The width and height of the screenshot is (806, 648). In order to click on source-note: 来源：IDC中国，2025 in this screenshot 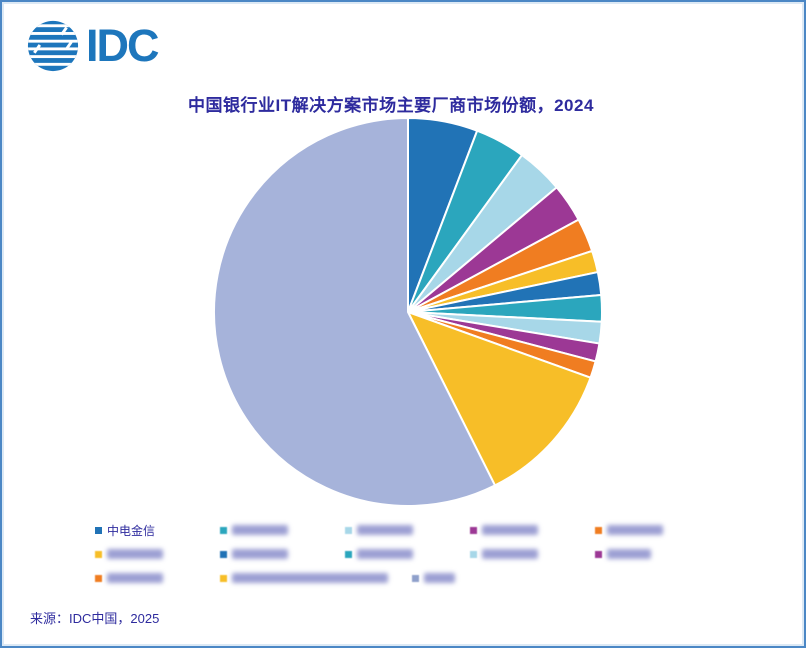, I will do `click(95, 618)`.